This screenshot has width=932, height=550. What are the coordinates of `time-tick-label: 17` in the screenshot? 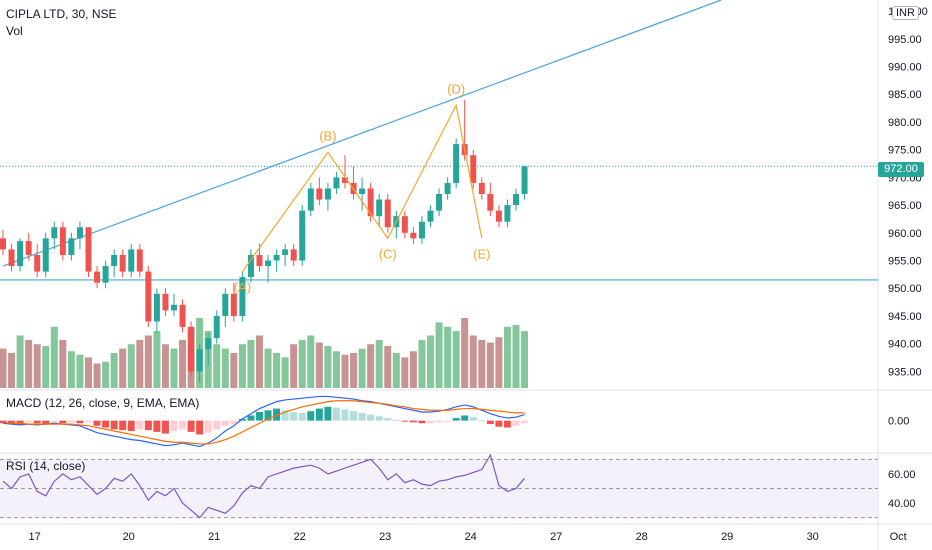 It's located at (35, 537).